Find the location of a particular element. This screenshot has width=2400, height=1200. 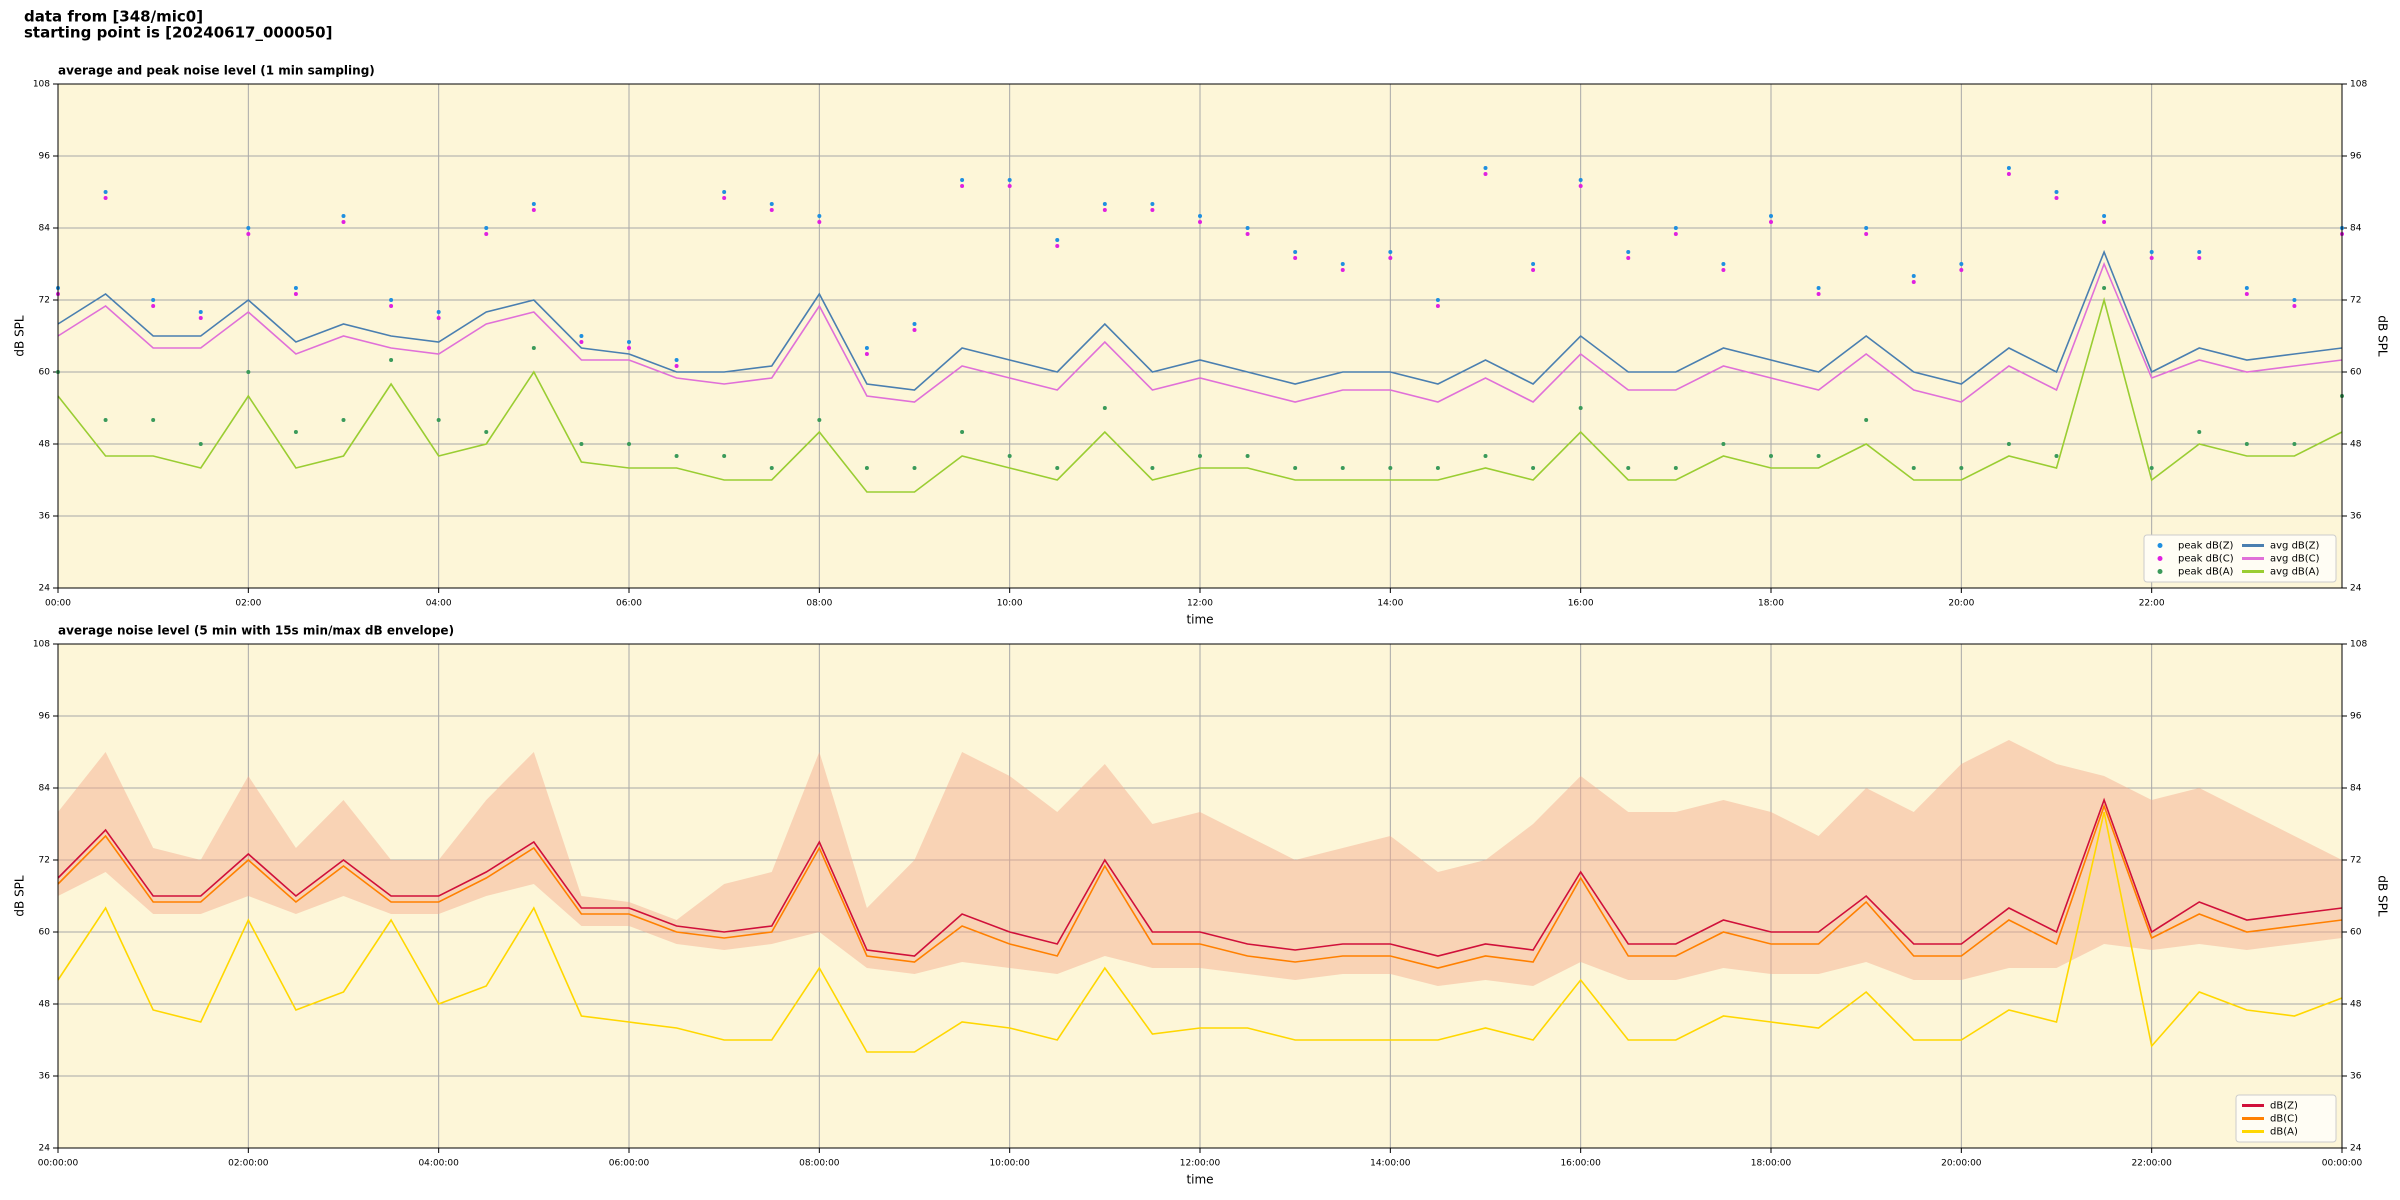

y-tick-label: 72 is located at coordinates (44, 301).